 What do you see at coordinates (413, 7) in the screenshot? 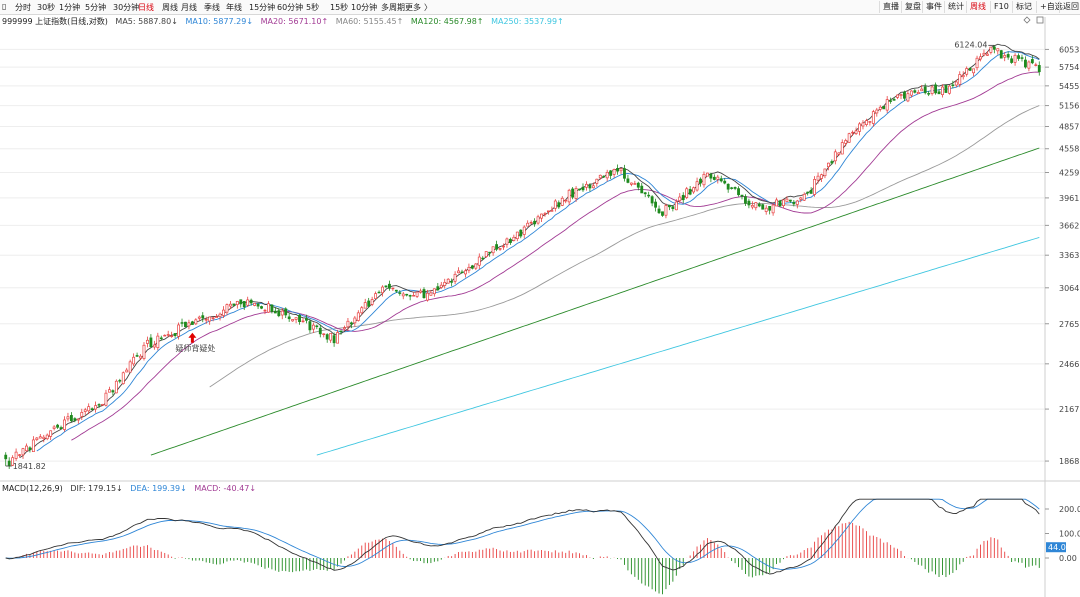
I see `toolbar-item-16: 更多` at bounding box center [413, 7].